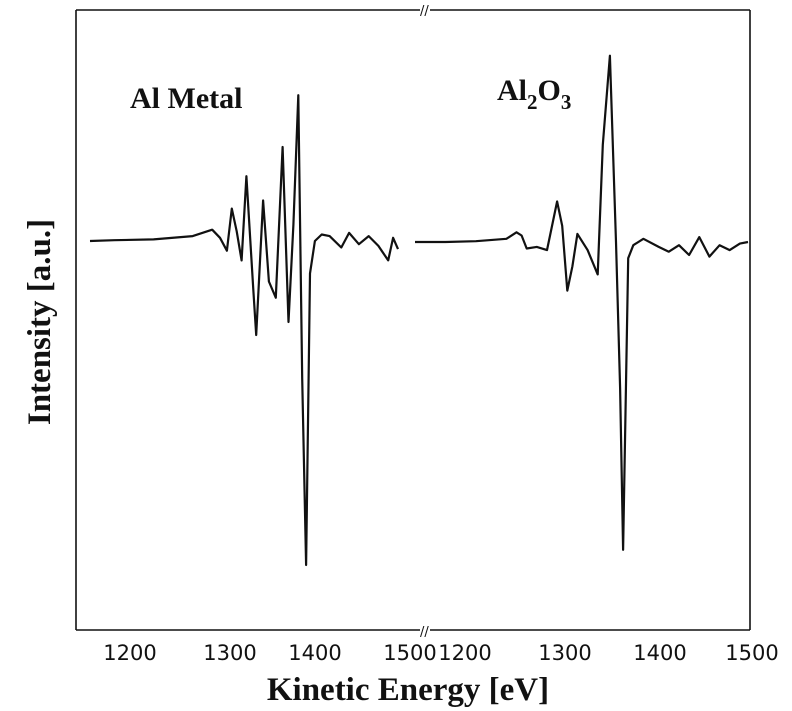 This screenshot has width=792, height=711. Describe the element at coordinates (534, 94) in the screenshot. I see `panel-label-al2o3: Al2O3` at that location.